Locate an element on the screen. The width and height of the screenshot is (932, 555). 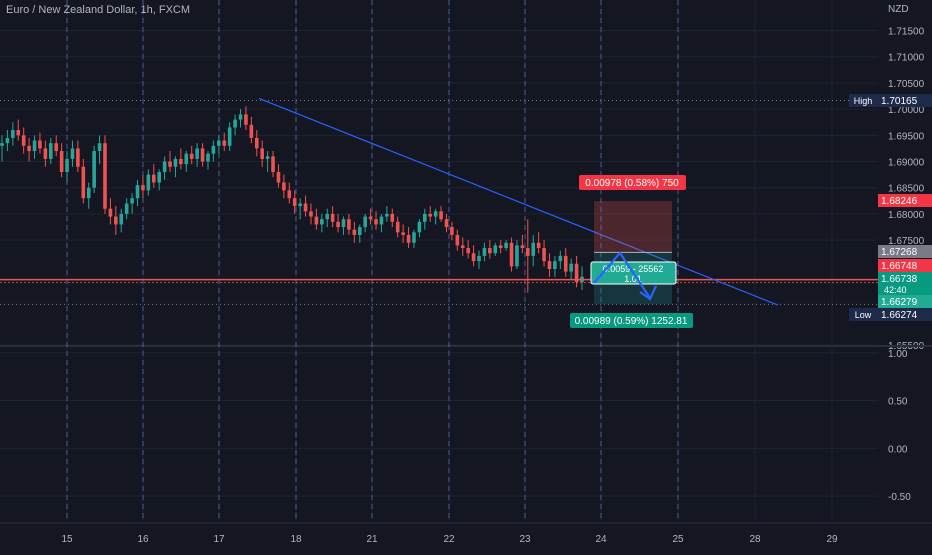
price-tag-value: 1.68246 is located at coordinates (899, 201).